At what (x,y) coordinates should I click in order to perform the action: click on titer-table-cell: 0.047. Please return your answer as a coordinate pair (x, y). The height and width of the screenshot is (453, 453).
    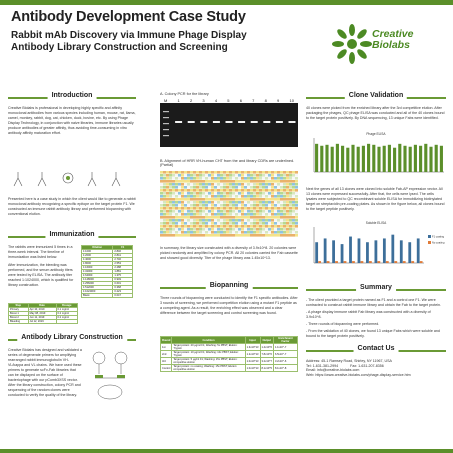
    Looking at the image, I should click on (122, 295).